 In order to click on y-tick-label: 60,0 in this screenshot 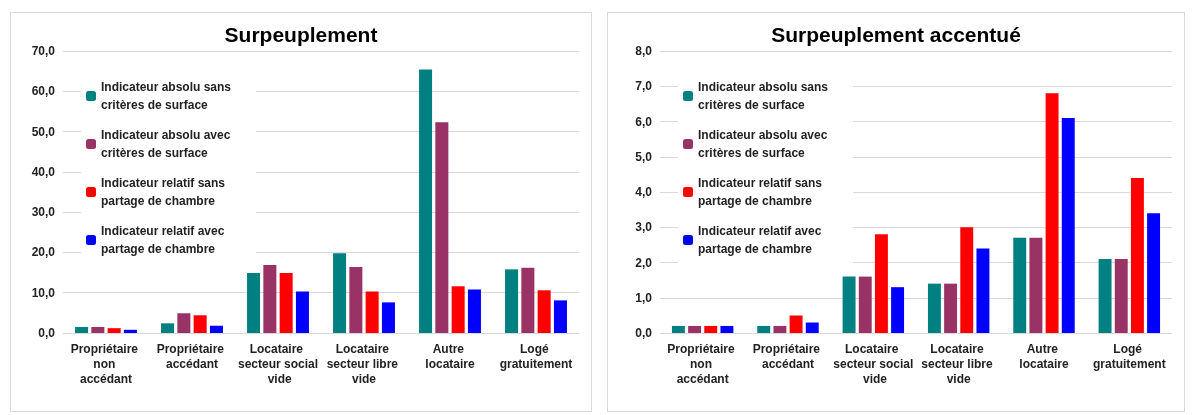, I will do `click(43, 91)`.